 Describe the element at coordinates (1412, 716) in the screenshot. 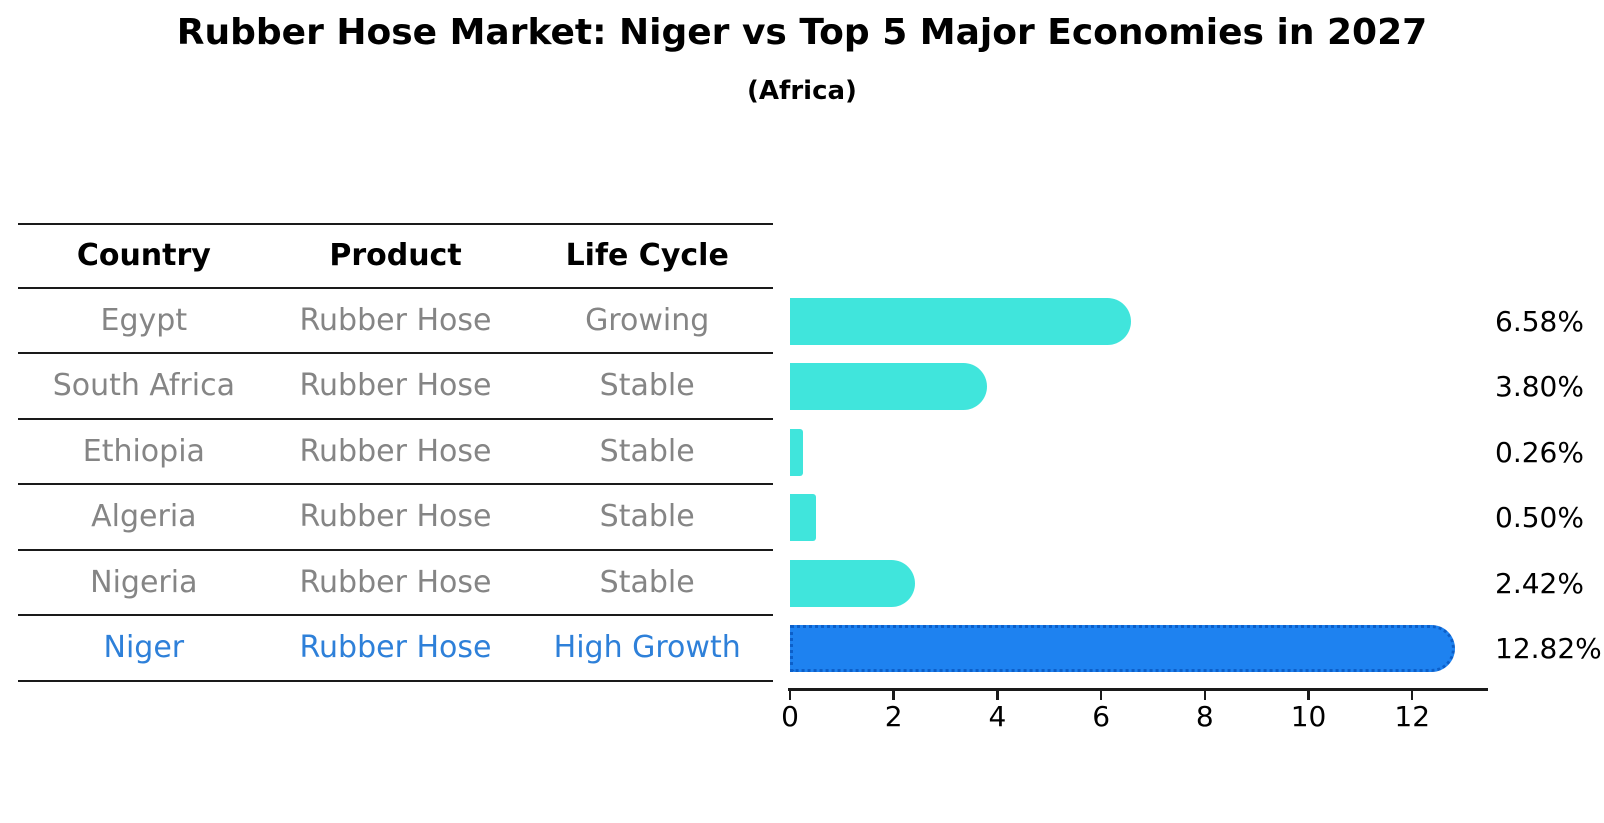

I see `x-axis-tick-label: 12` at that location.